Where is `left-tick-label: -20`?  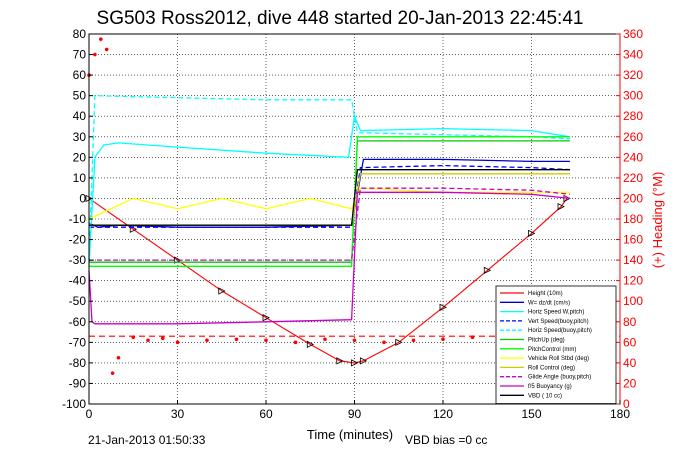
left-tick-label: -20 is located at coordinates (78, 240).